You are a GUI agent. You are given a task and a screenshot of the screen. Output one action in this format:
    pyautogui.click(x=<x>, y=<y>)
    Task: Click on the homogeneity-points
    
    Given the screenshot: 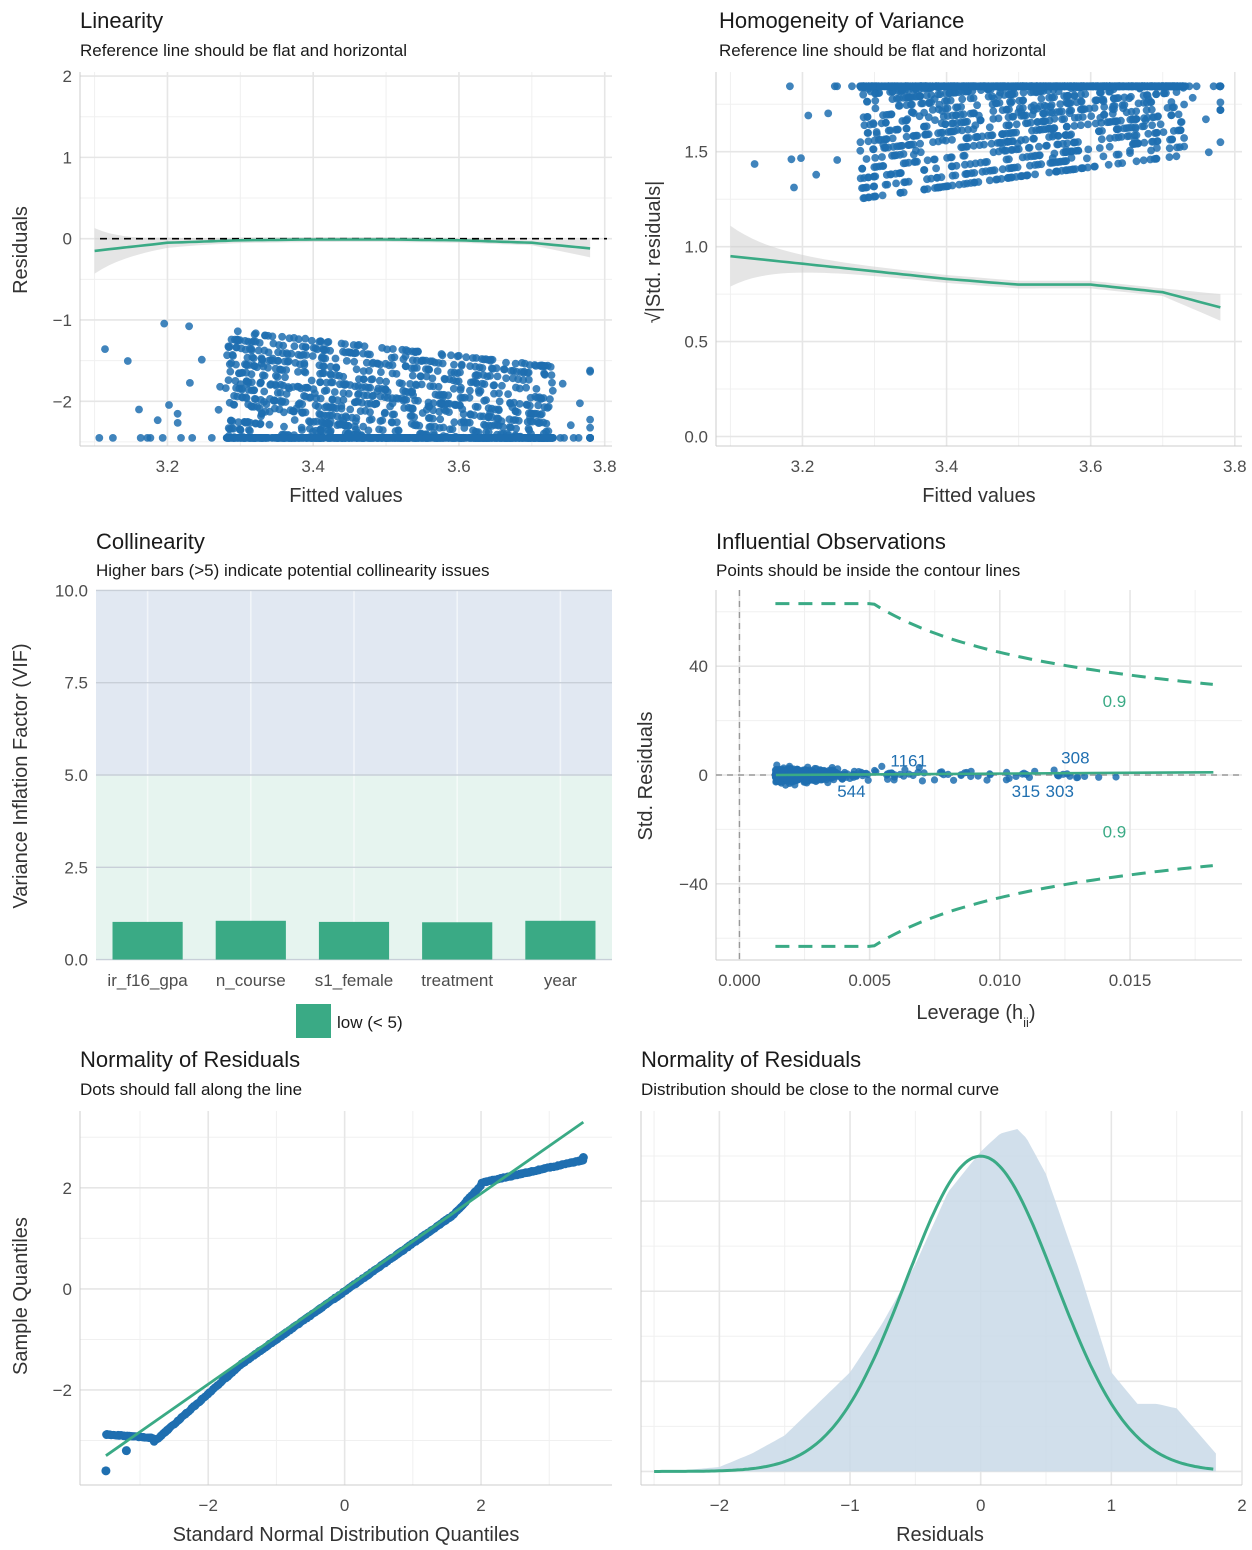 What is the action you would take?
    pyautogui.click(x=987, y=142)
    